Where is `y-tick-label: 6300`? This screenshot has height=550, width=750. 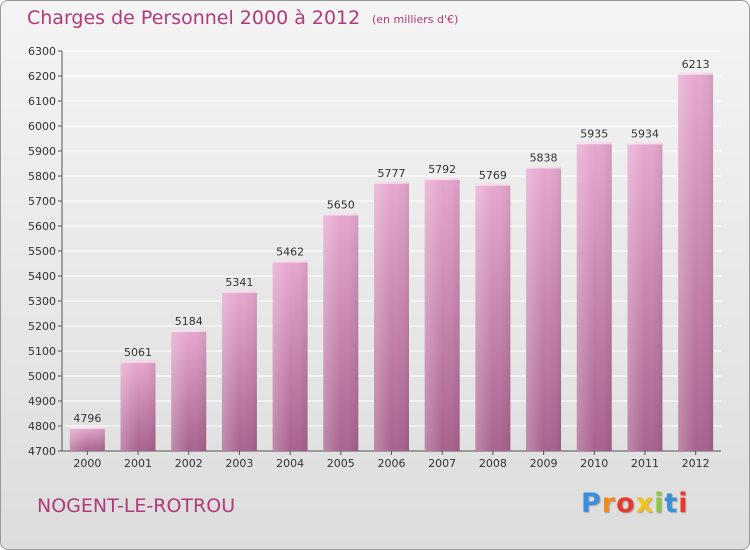
y-tick-label: 6300 is located at coordinates (42, 51).